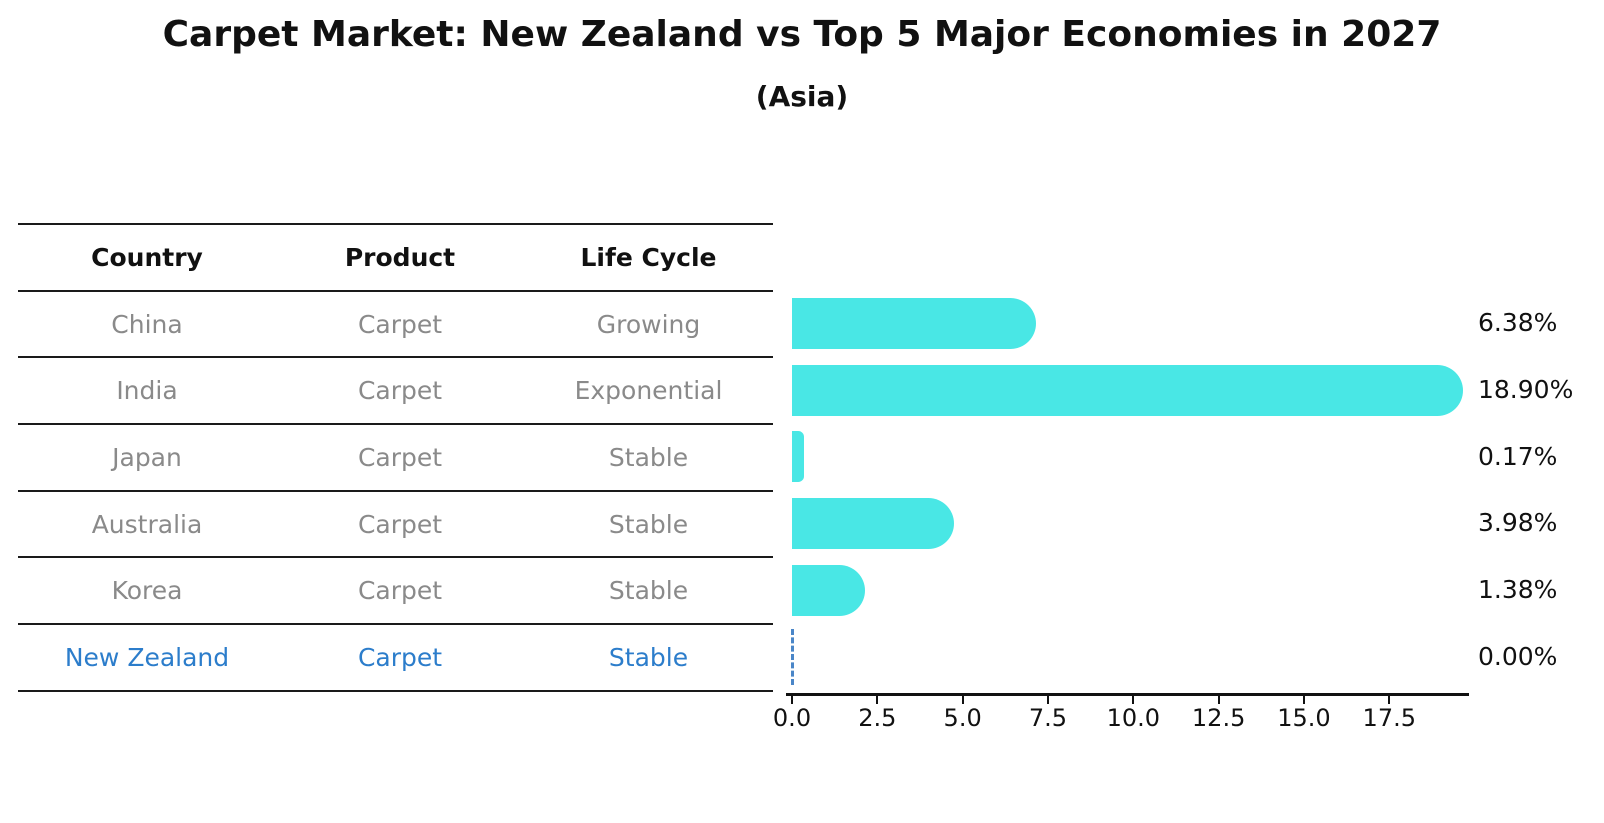 The width and height of the screenshot is (1604, 823). Describe the element at coordinates (1518, 456) in the screenshot. I see `bar-value-label-japan: 0.17%` at that location.